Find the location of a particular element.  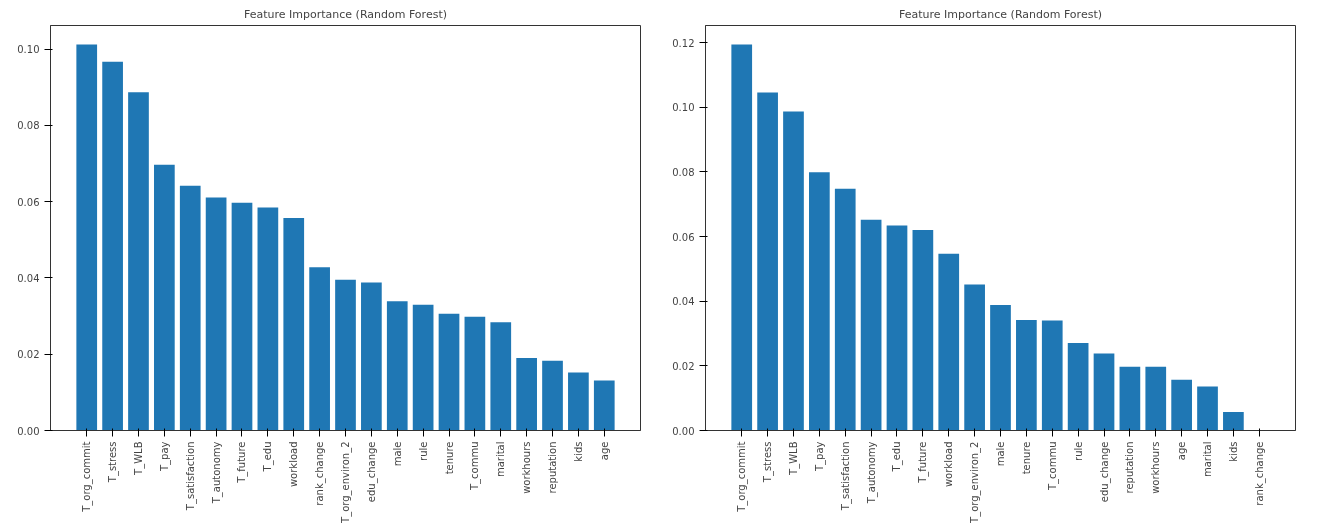

y-tick-label: 0.12 is located at coordinates (683, 43).